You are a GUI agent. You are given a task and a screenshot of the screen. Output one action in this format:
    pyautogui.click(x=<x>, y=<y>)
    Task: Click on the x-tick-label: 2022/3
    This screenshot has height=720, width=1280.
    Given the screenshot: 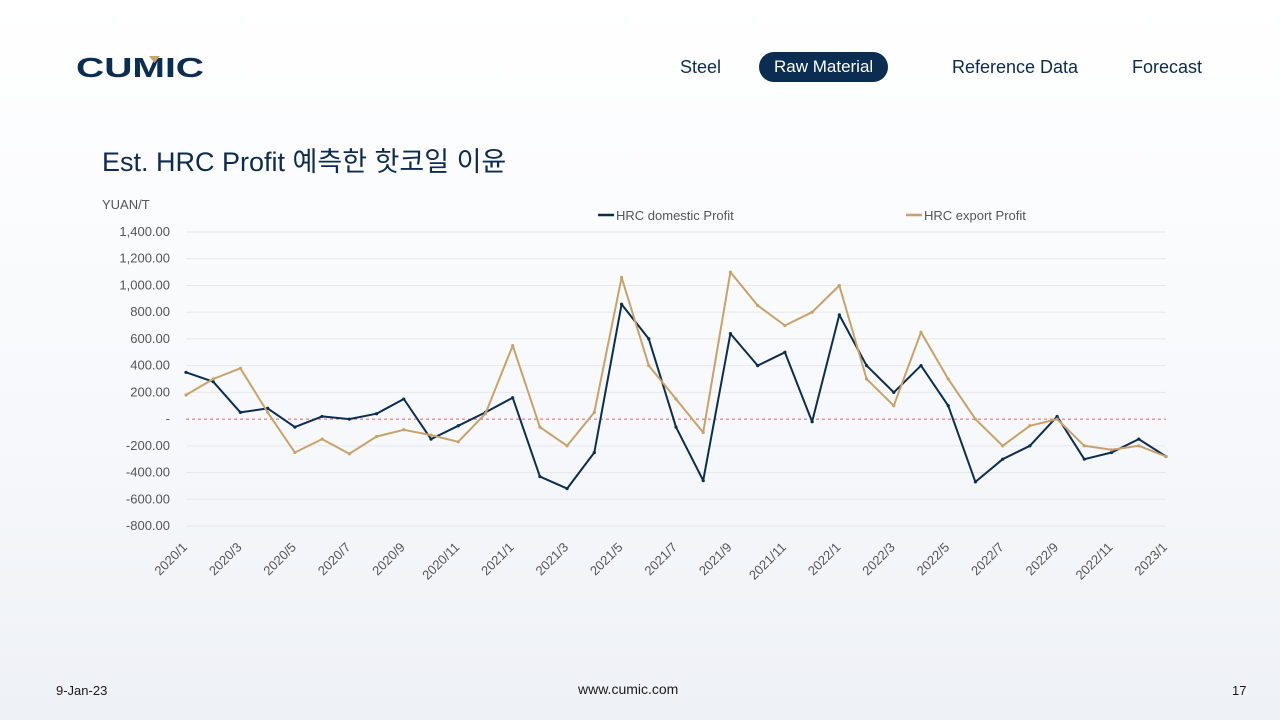 What is the action you would take?
    pyautogui.click(x=878, y=559)
    